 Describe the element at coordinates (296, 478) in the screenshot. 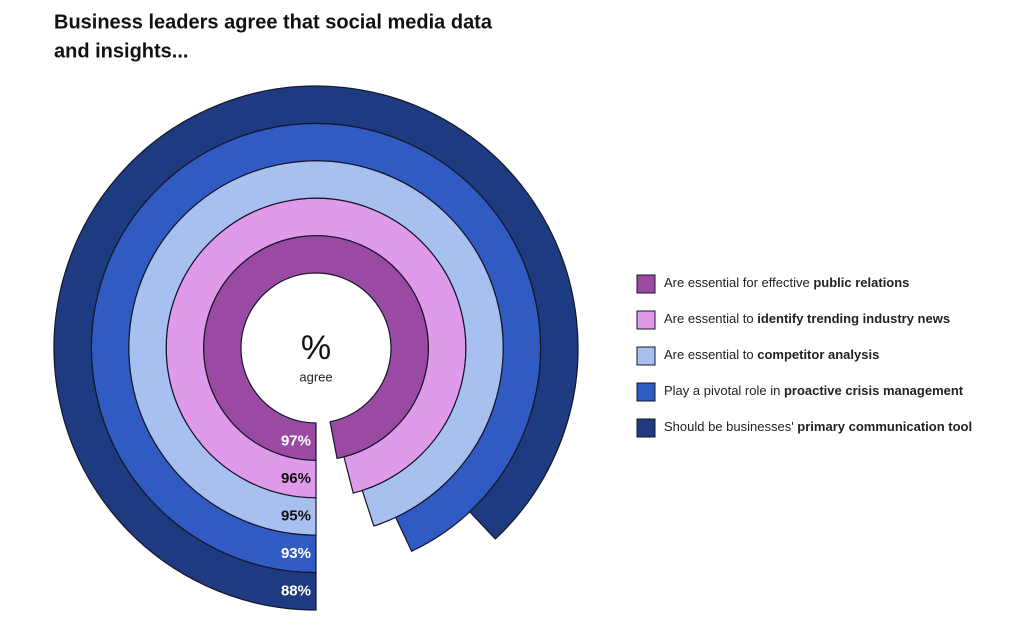

I see `value-label: 96%` at that location.